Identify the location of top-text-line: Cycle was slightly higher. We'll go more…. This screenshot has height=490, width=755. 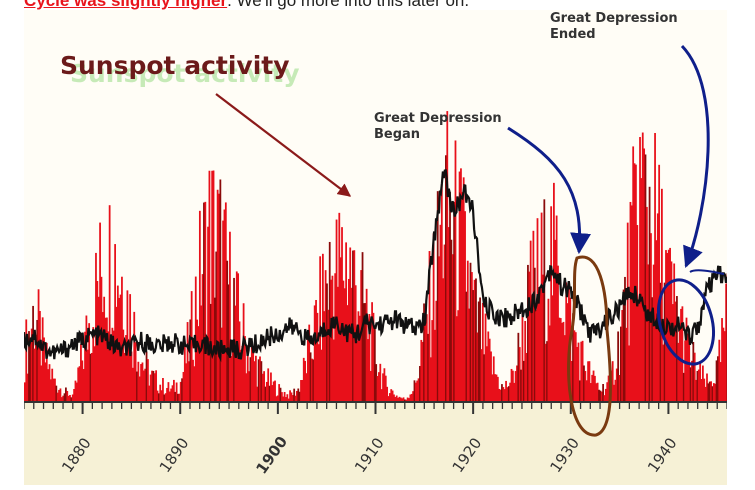
(246, 5).